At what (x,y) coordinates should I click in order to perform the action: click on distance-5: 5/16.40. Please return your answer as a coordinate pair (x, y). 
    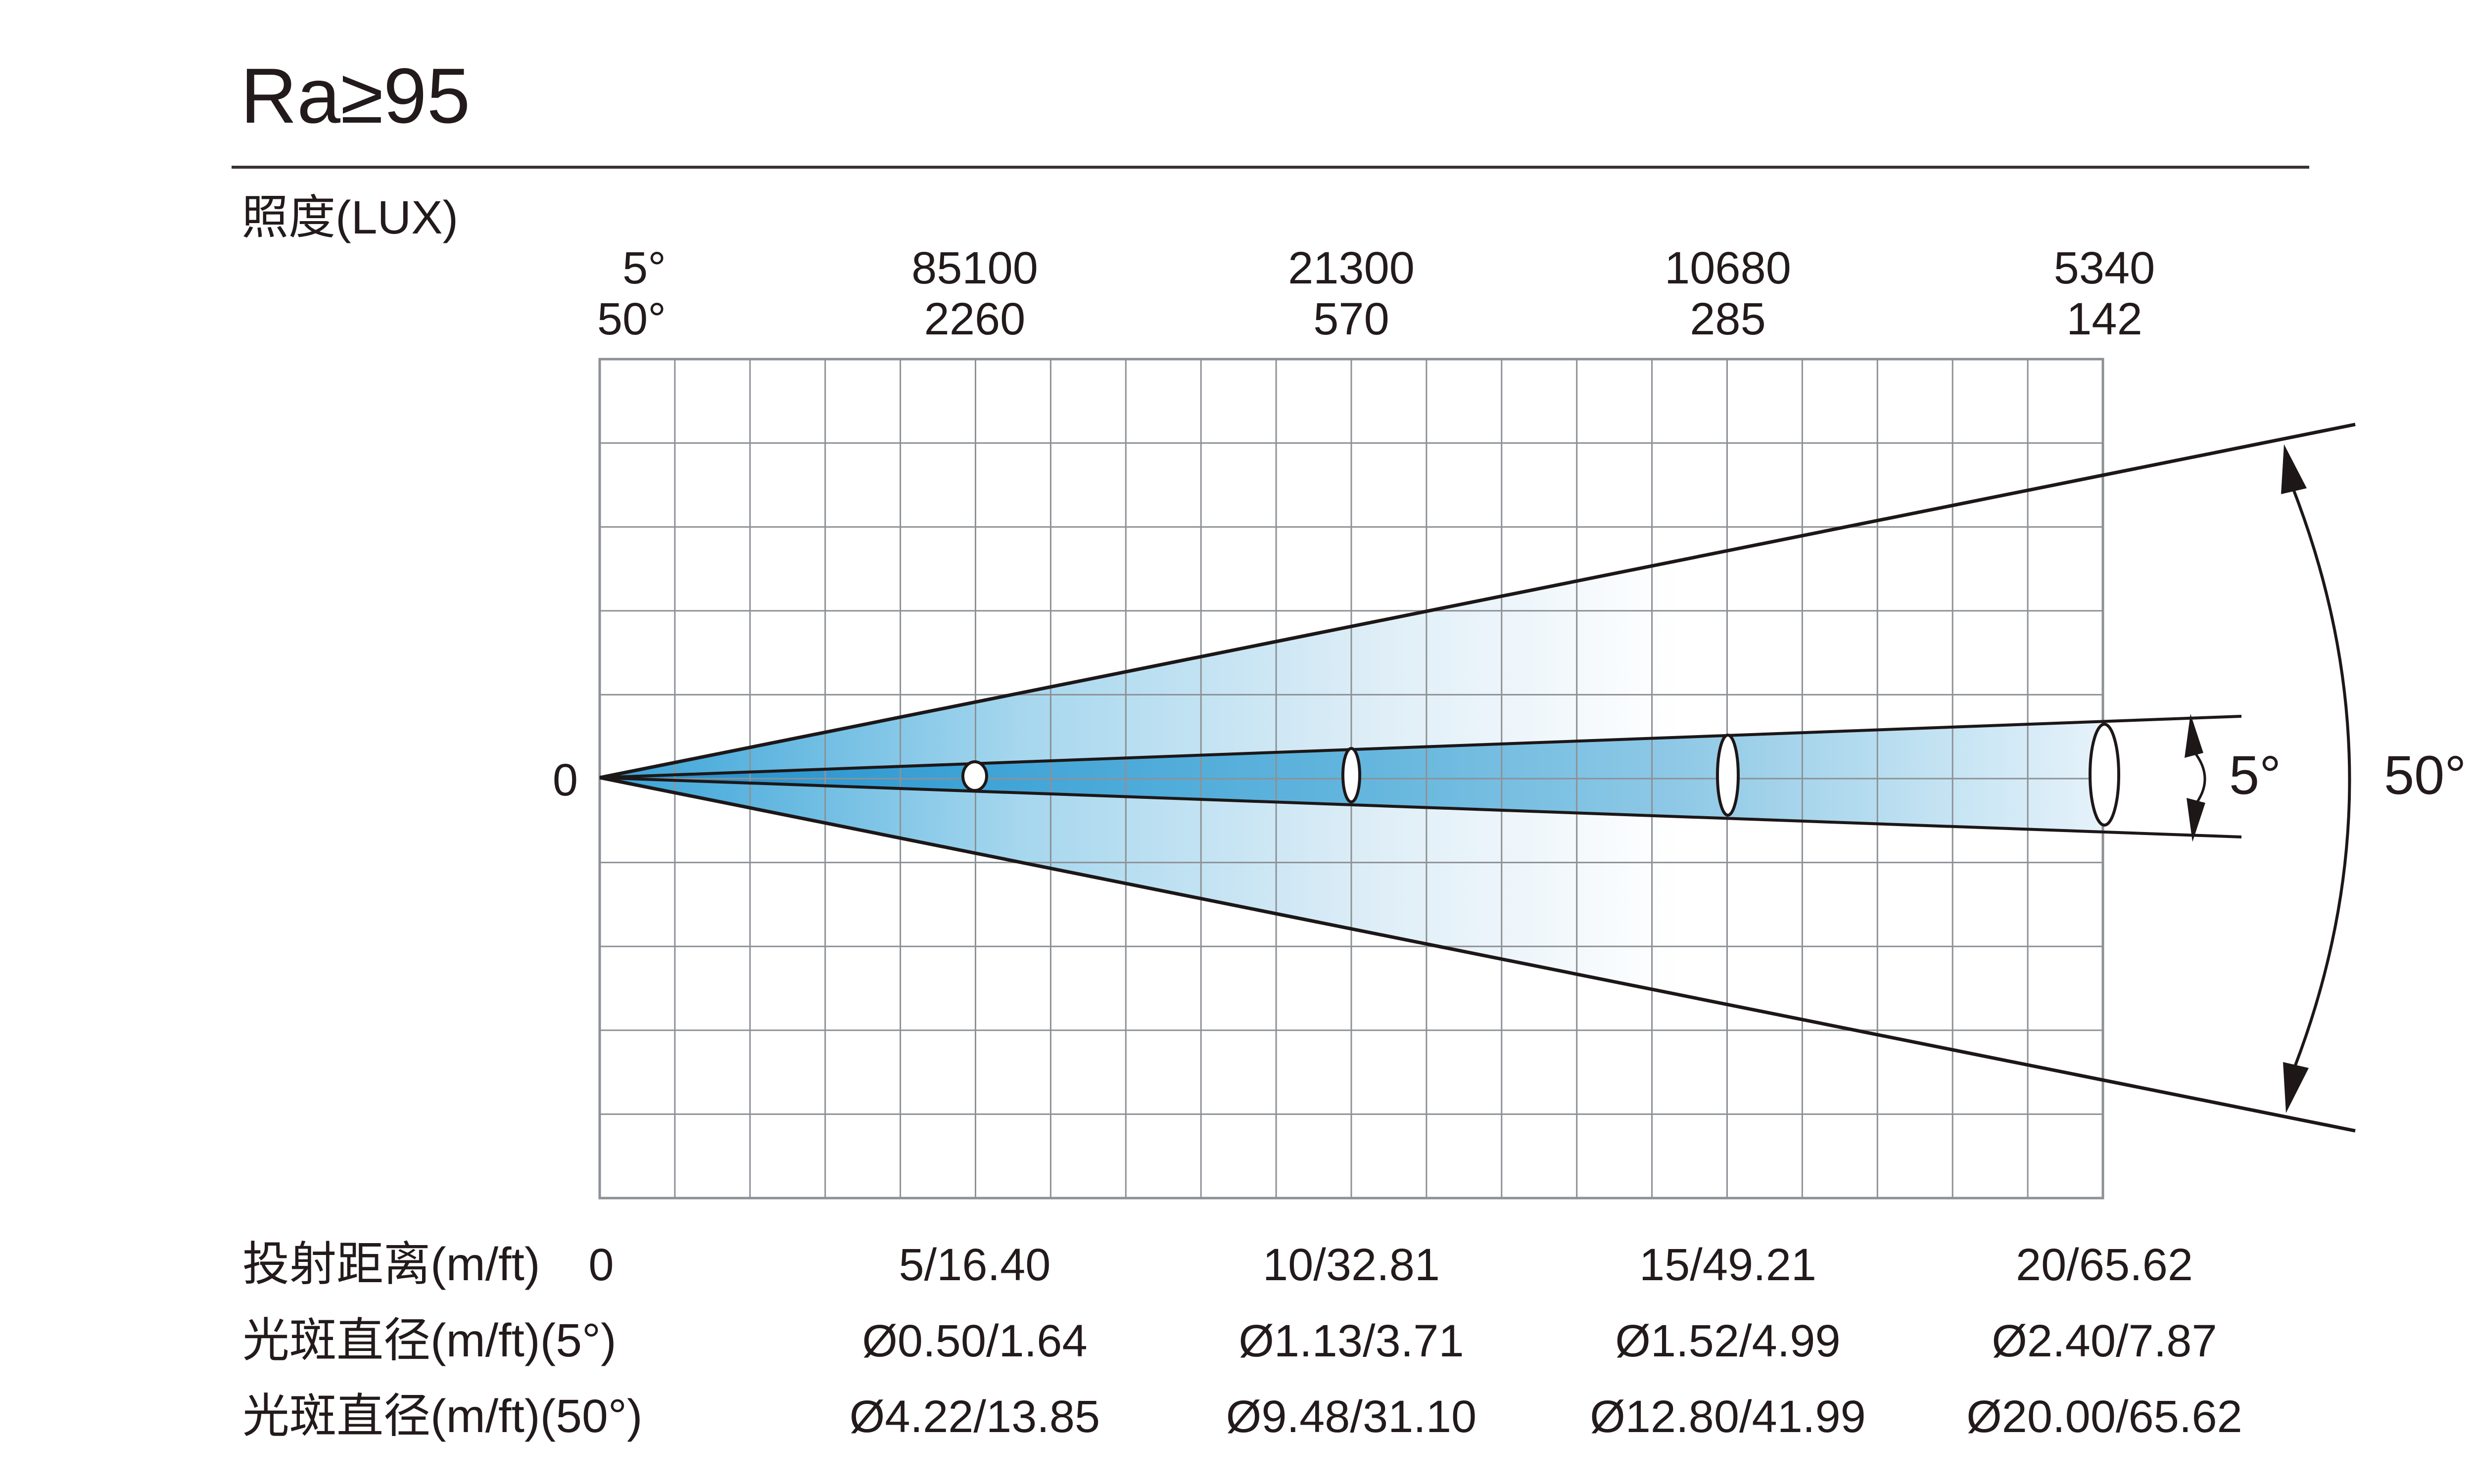
    Looking at the image, I should click on (975, 1265).